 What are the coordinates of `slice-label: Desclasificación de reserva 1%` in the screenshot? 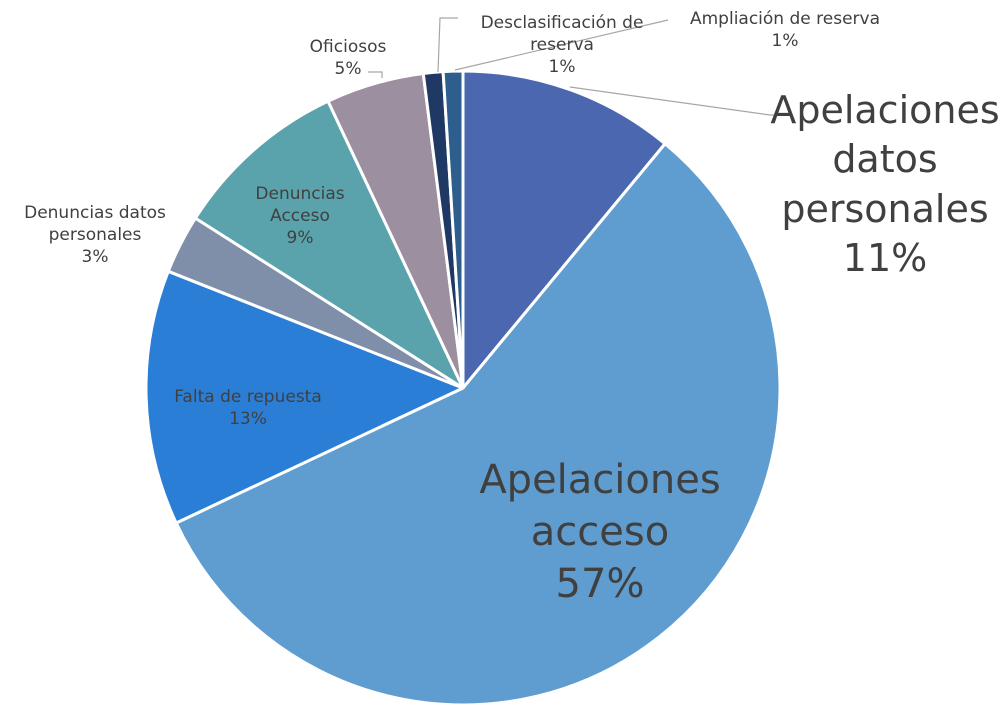 It's located at (562, 45).